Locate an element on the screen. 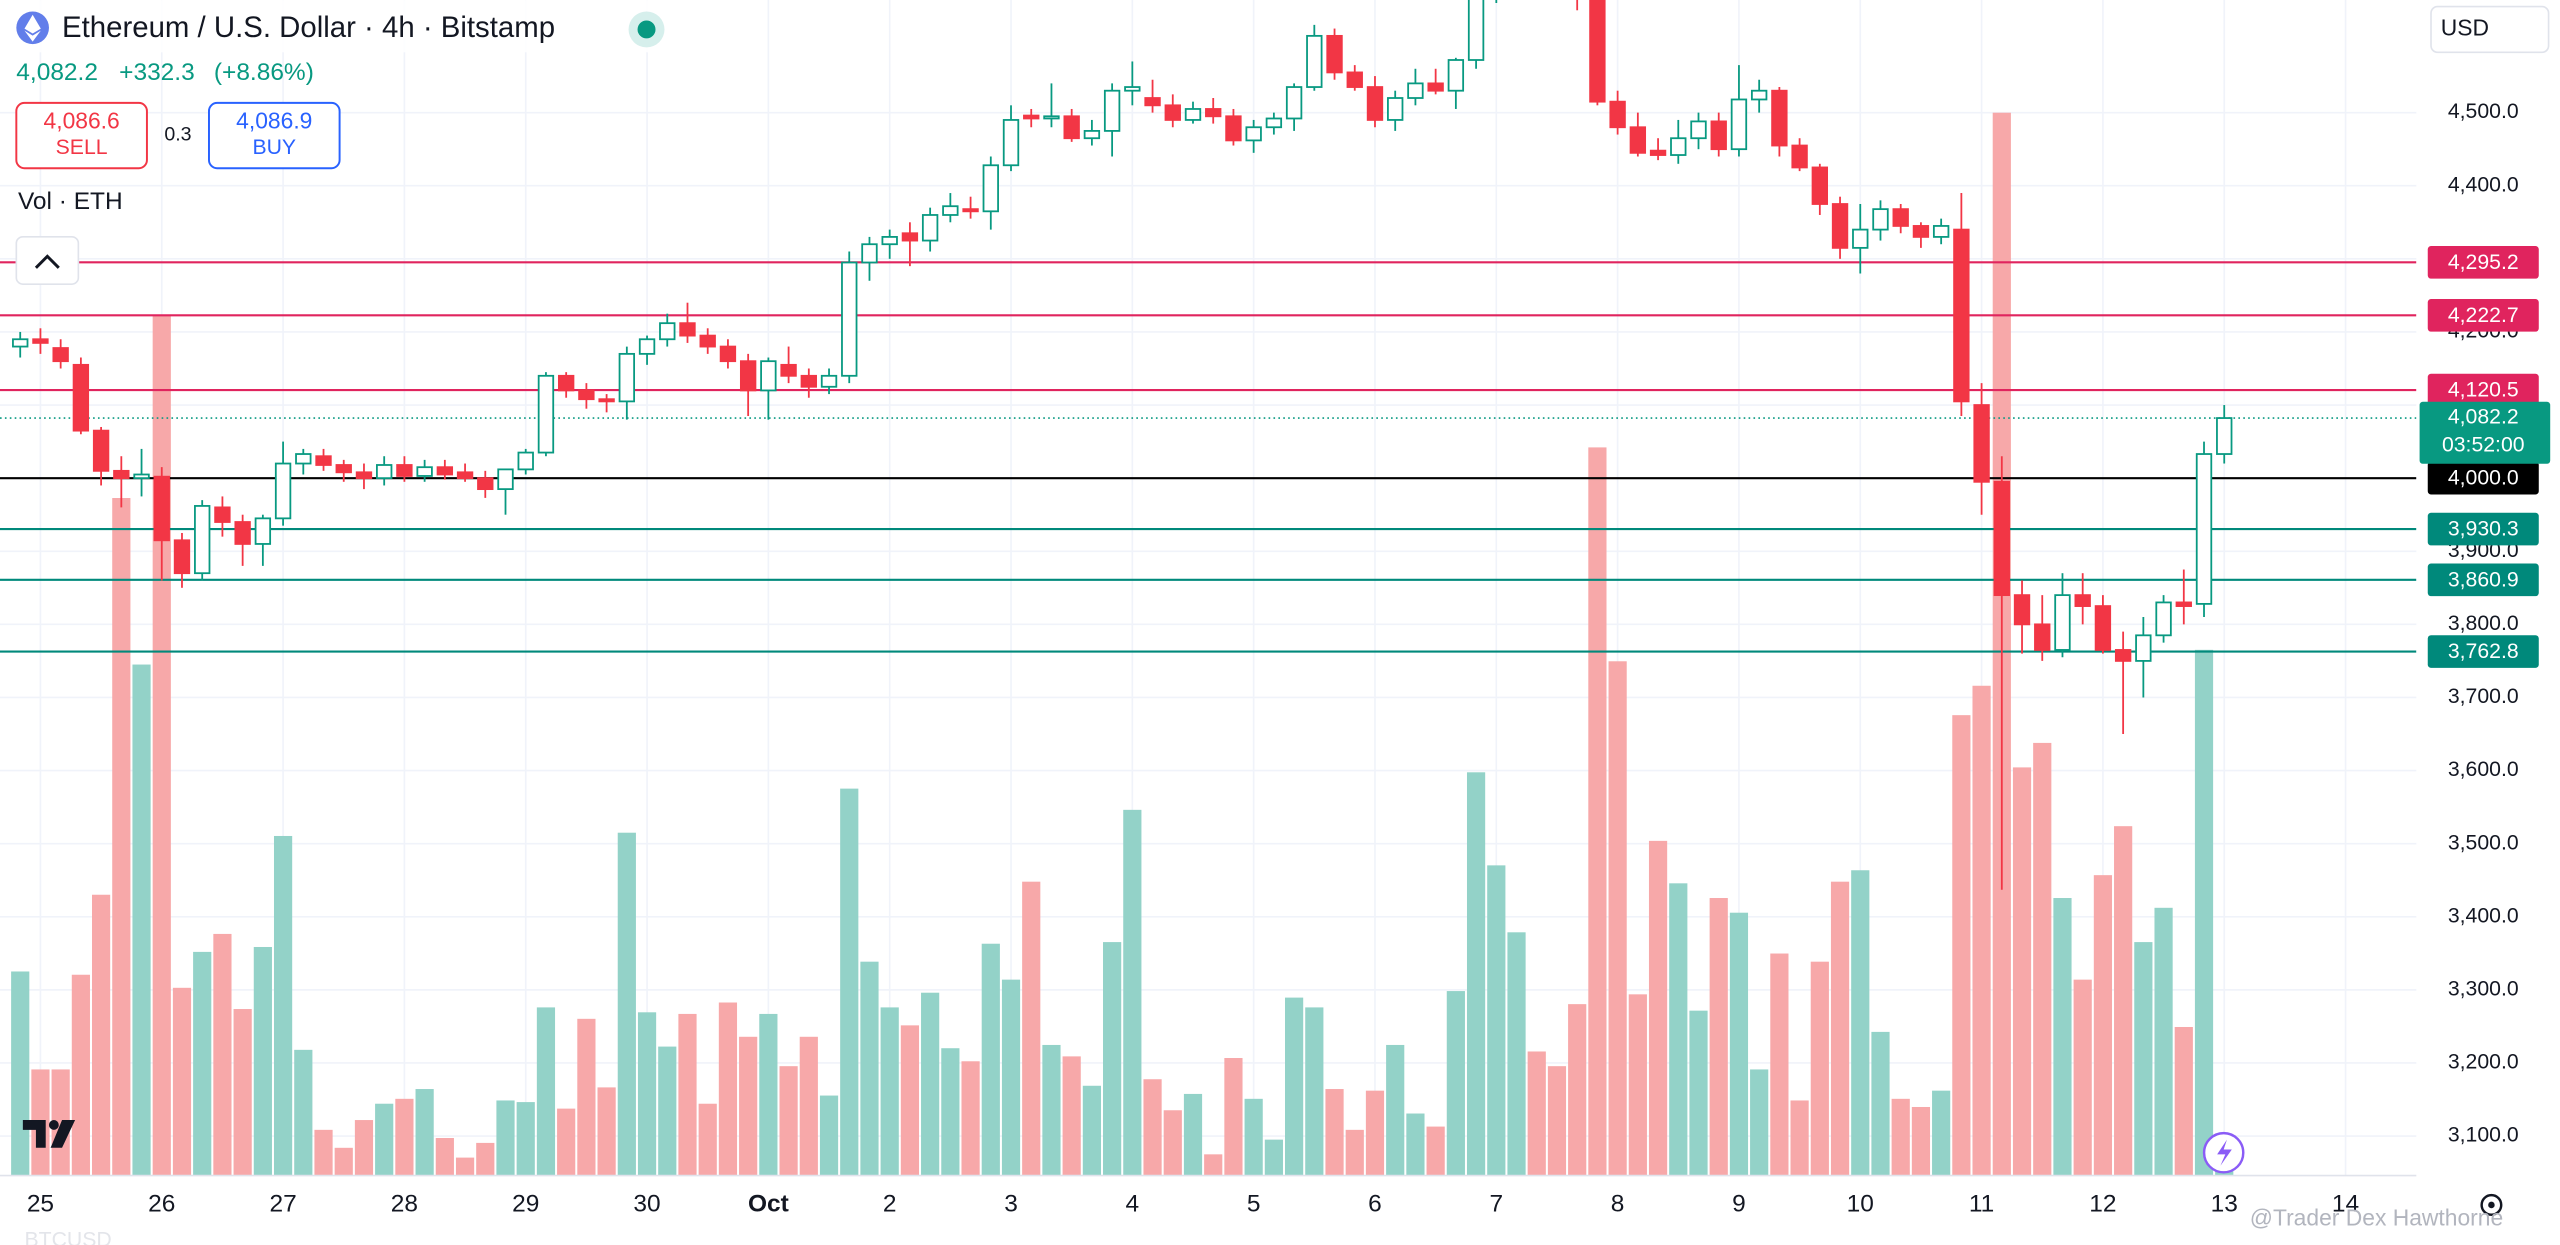  y-tick-label: 3,800.0 is located at coordinates (2483, 623).